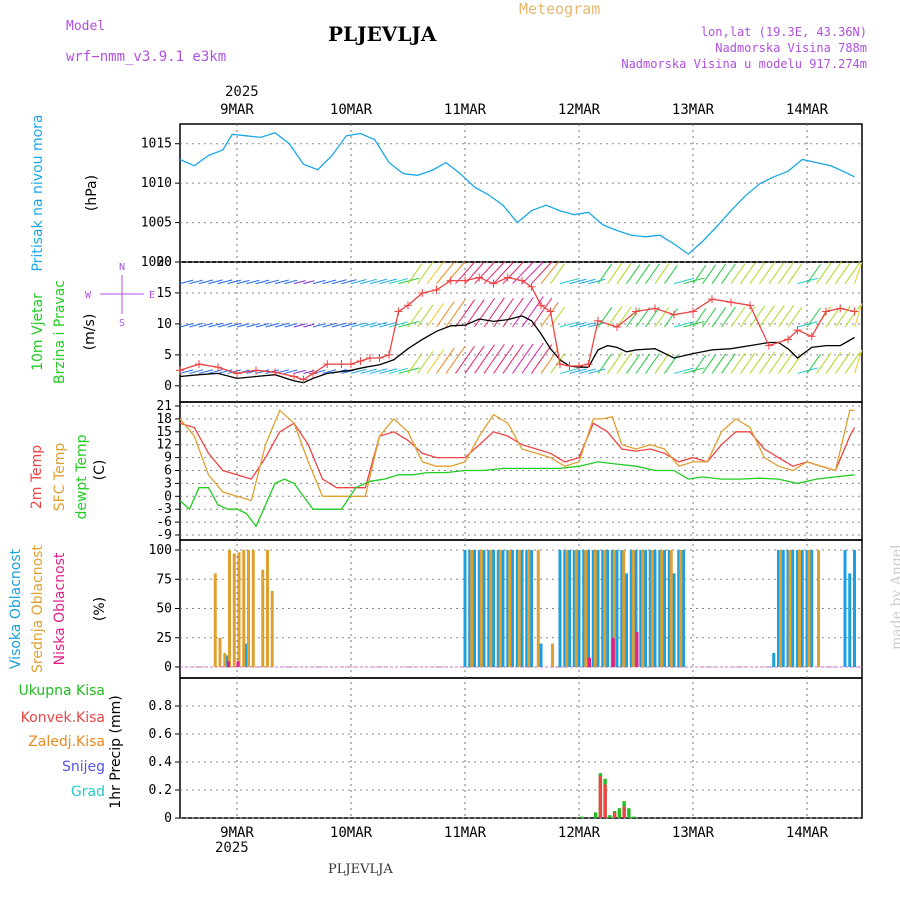 Image resolution: width=900 pixels, height=900 pixels. Describe the element at coordinates (693, 110) in the screenshot. I see `top-day-label: 13MAR` at that location.